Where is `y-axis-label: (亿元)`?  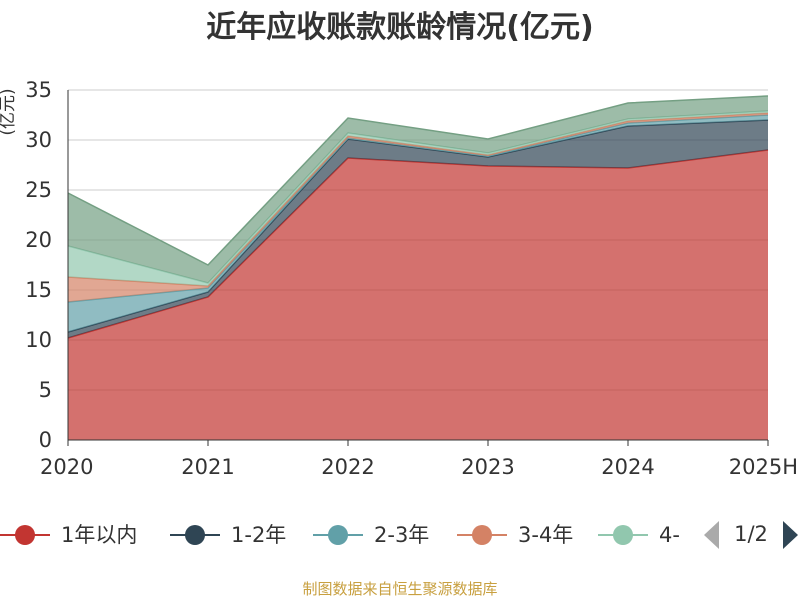
y-axis-label: (亿元) is located at coordinates (9, 111).